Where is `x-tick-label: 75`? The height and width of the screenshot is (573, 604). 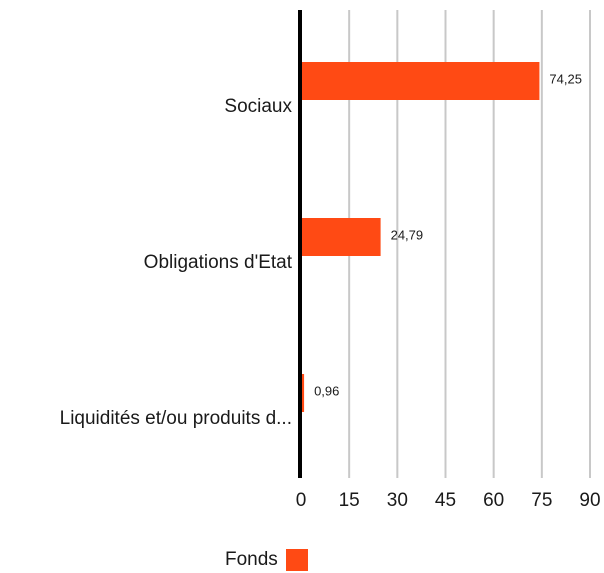 x-tick-label: 75 is located at coordinates (541, 500).